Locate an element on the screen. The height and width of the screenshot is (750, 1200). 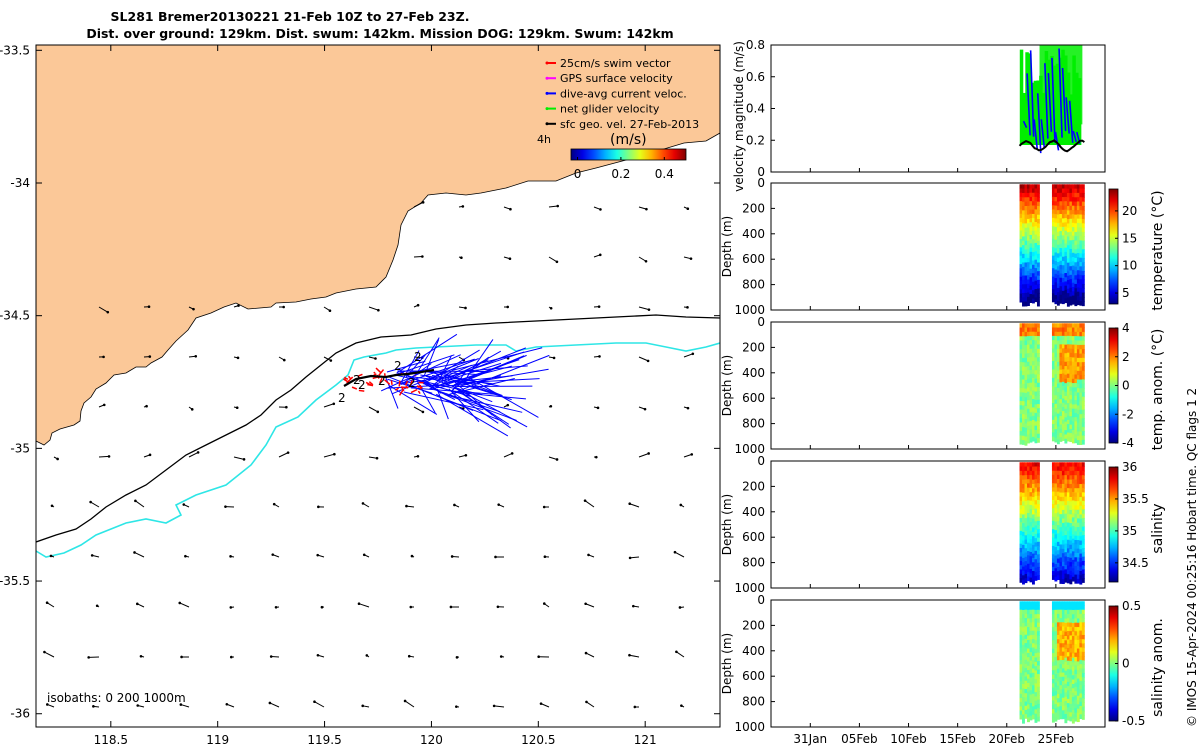
lon-tick-label: 121 is located at coordinates (645, 740).